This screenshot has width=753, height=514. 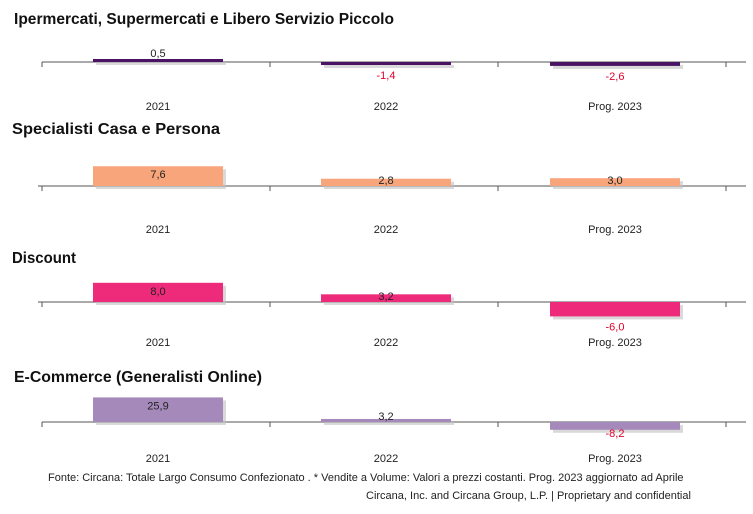 I want to click on data-label: 8,0, so click(x=157, y=292).